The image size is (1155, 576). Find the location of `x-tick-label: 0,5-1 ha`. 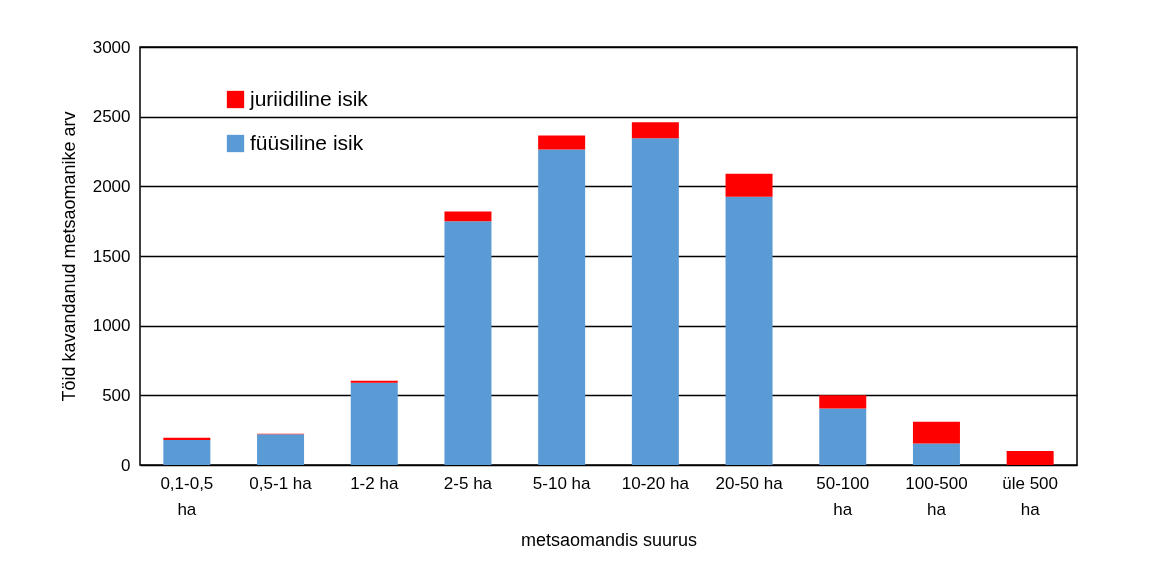

x-tick-label: 0,5-1 ha is located at coordinates (281, 483).